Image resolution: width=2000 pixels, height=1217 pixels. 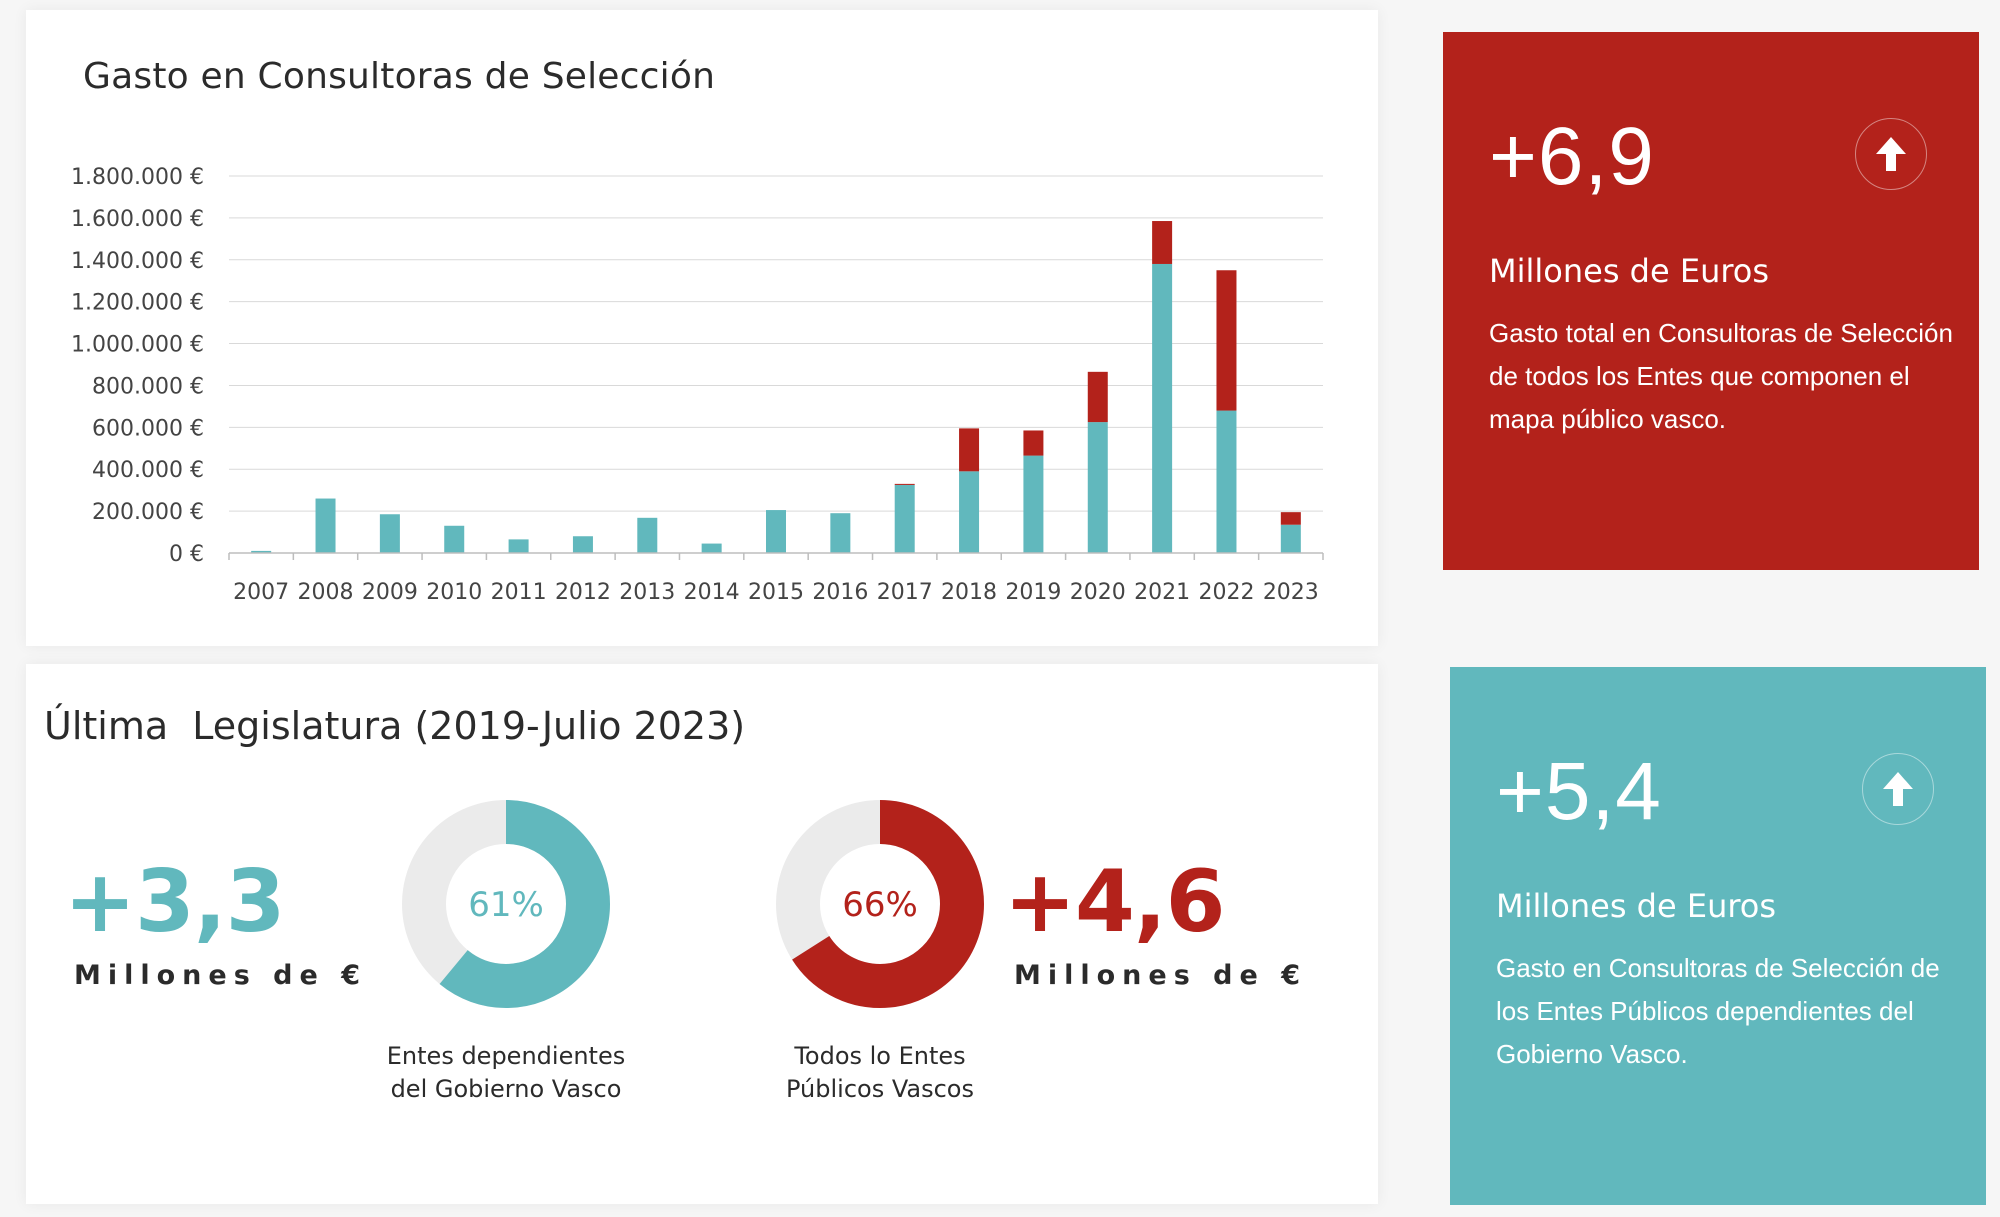 I want to click on chart-title: Gasto en Consultoras de Selección, so click(x=399, y=76).